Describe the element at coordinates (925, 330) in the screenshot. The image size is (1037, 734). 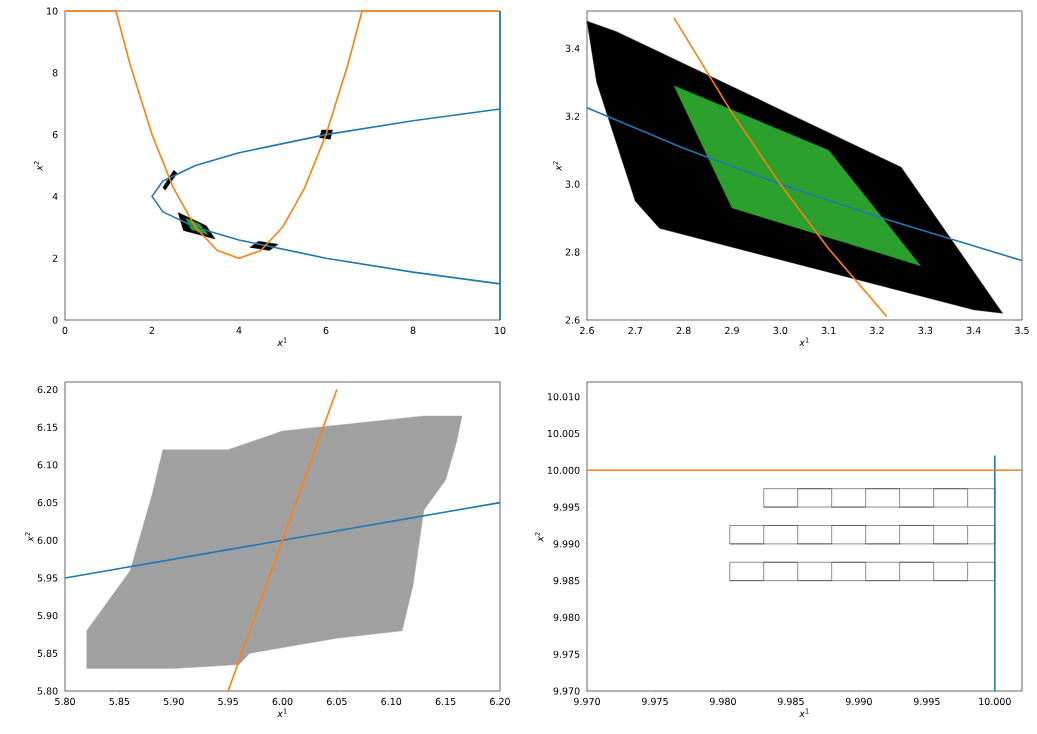
I see `x-tick-label: 3.3` at that location.